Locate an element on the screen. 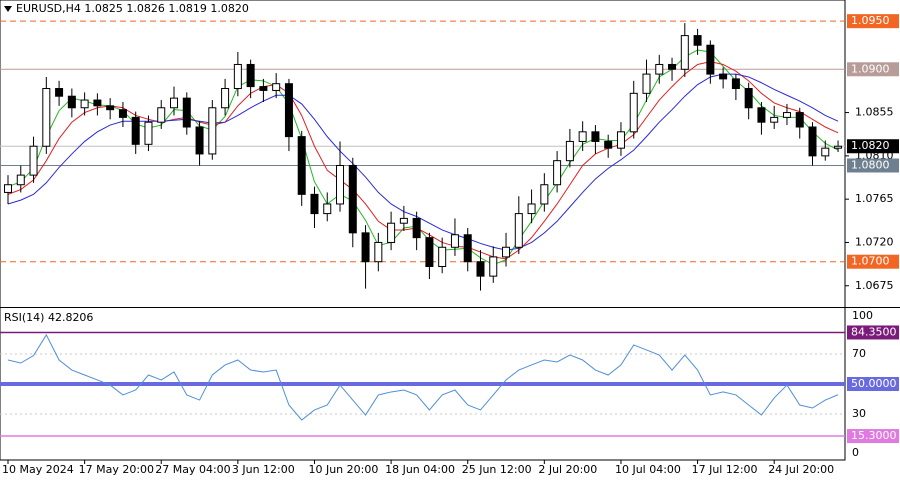 This screenshot has width=900, height=480. last-price-label-box is located at coordinates (873, 146).